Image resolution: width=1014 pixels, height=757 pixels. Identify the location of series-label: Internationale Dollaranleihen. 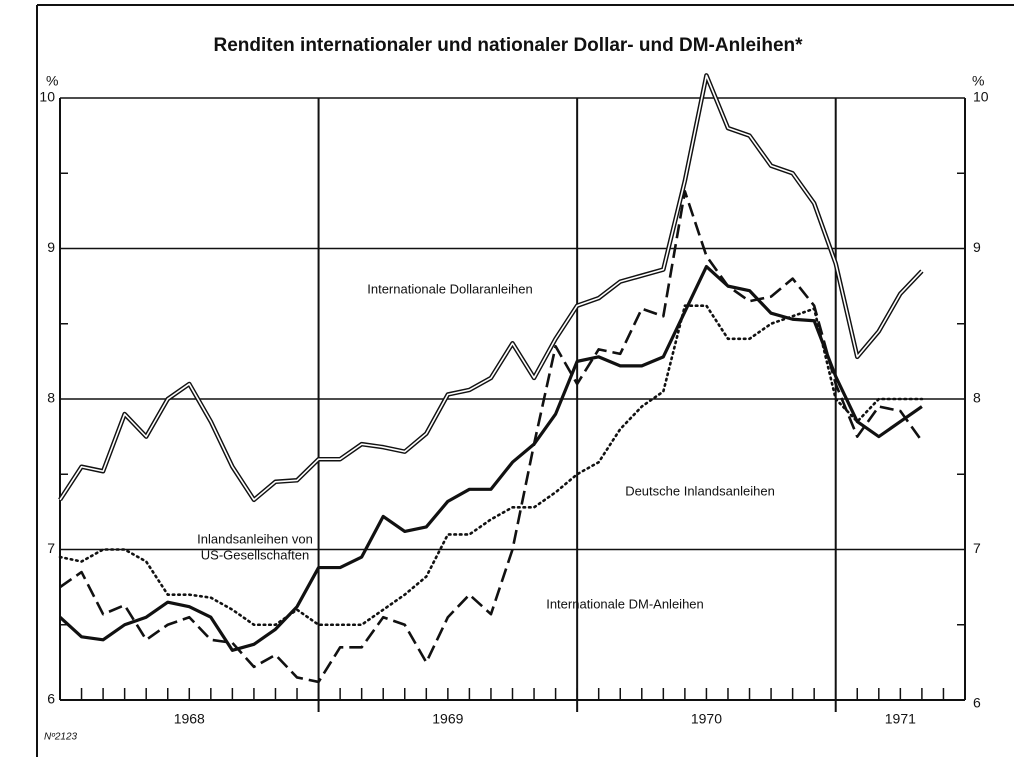
(450, 288).